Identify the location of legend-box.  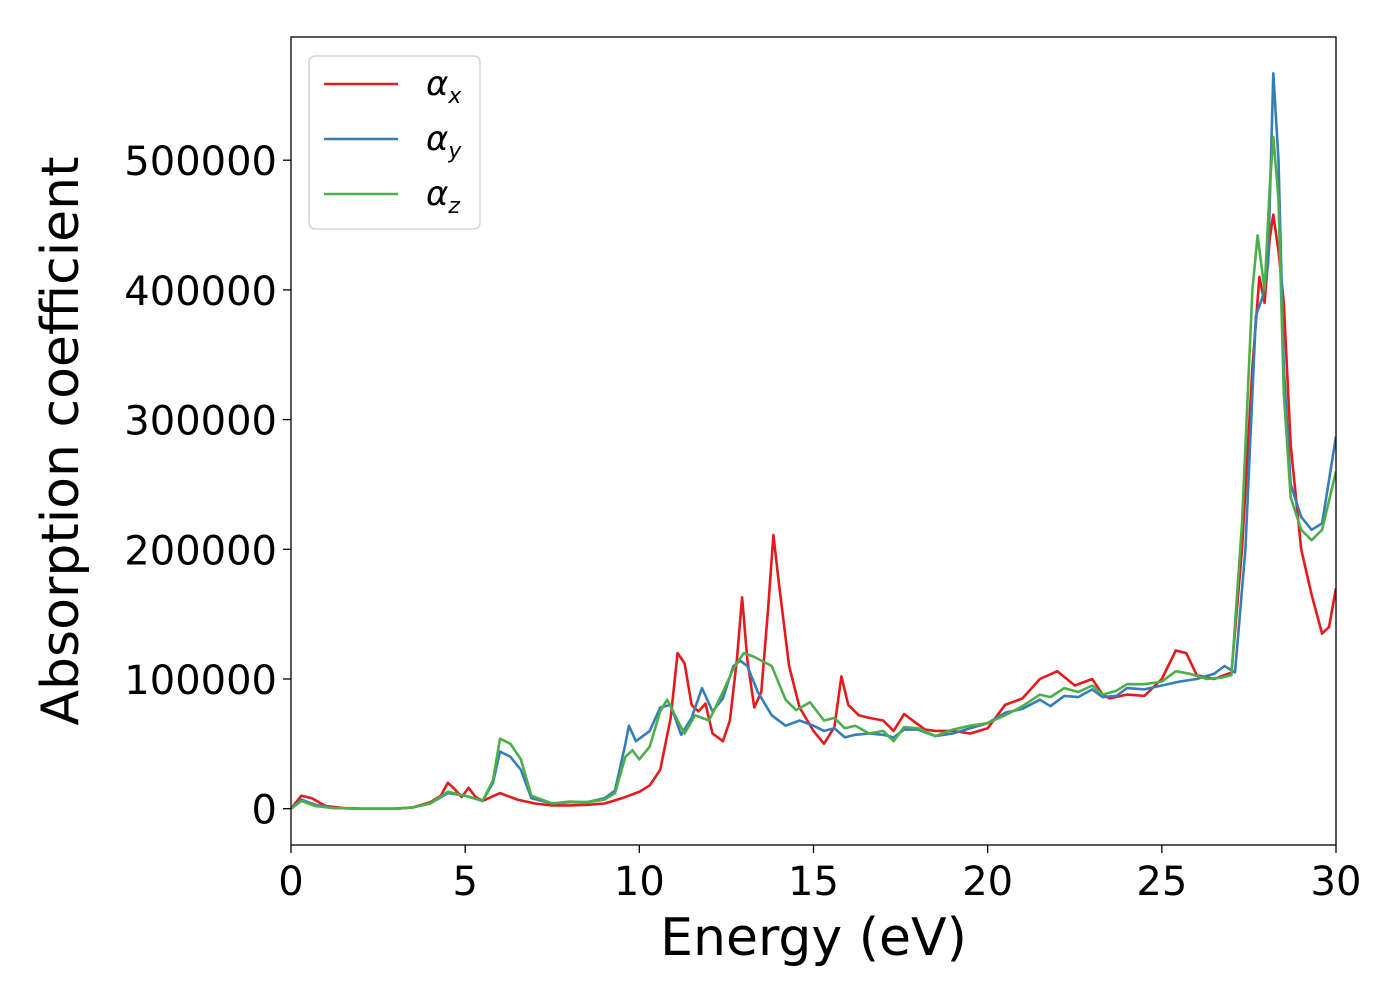
(394, 142).